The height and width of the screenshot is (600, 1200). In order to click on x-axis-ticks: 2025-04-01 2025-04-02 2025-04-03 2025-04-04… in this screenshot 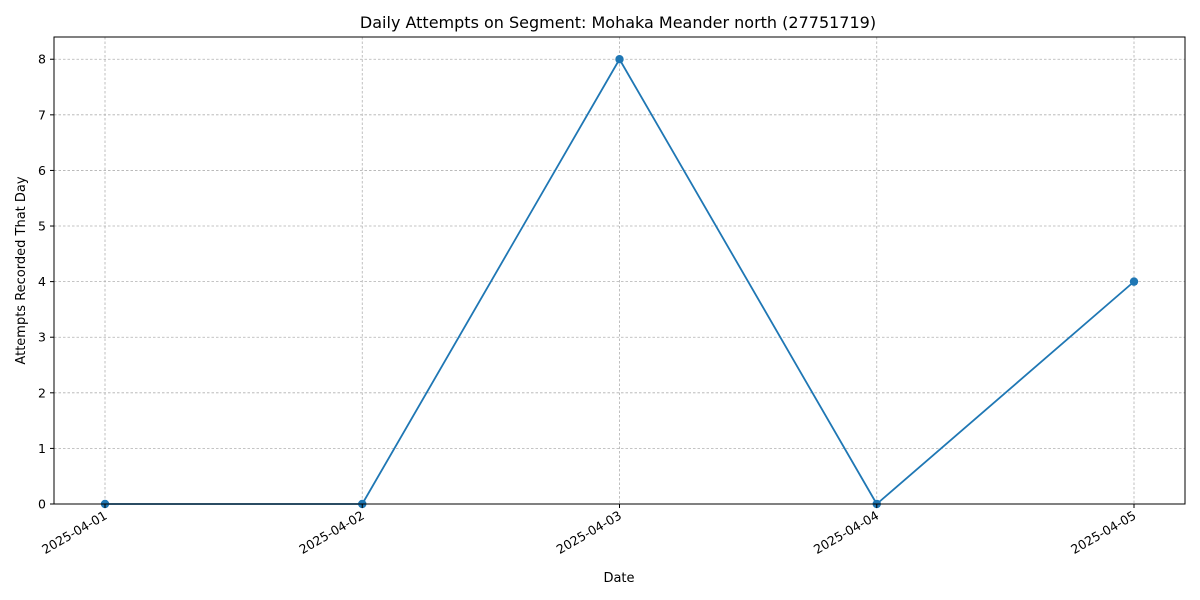, I will do `click(589, 530)`.